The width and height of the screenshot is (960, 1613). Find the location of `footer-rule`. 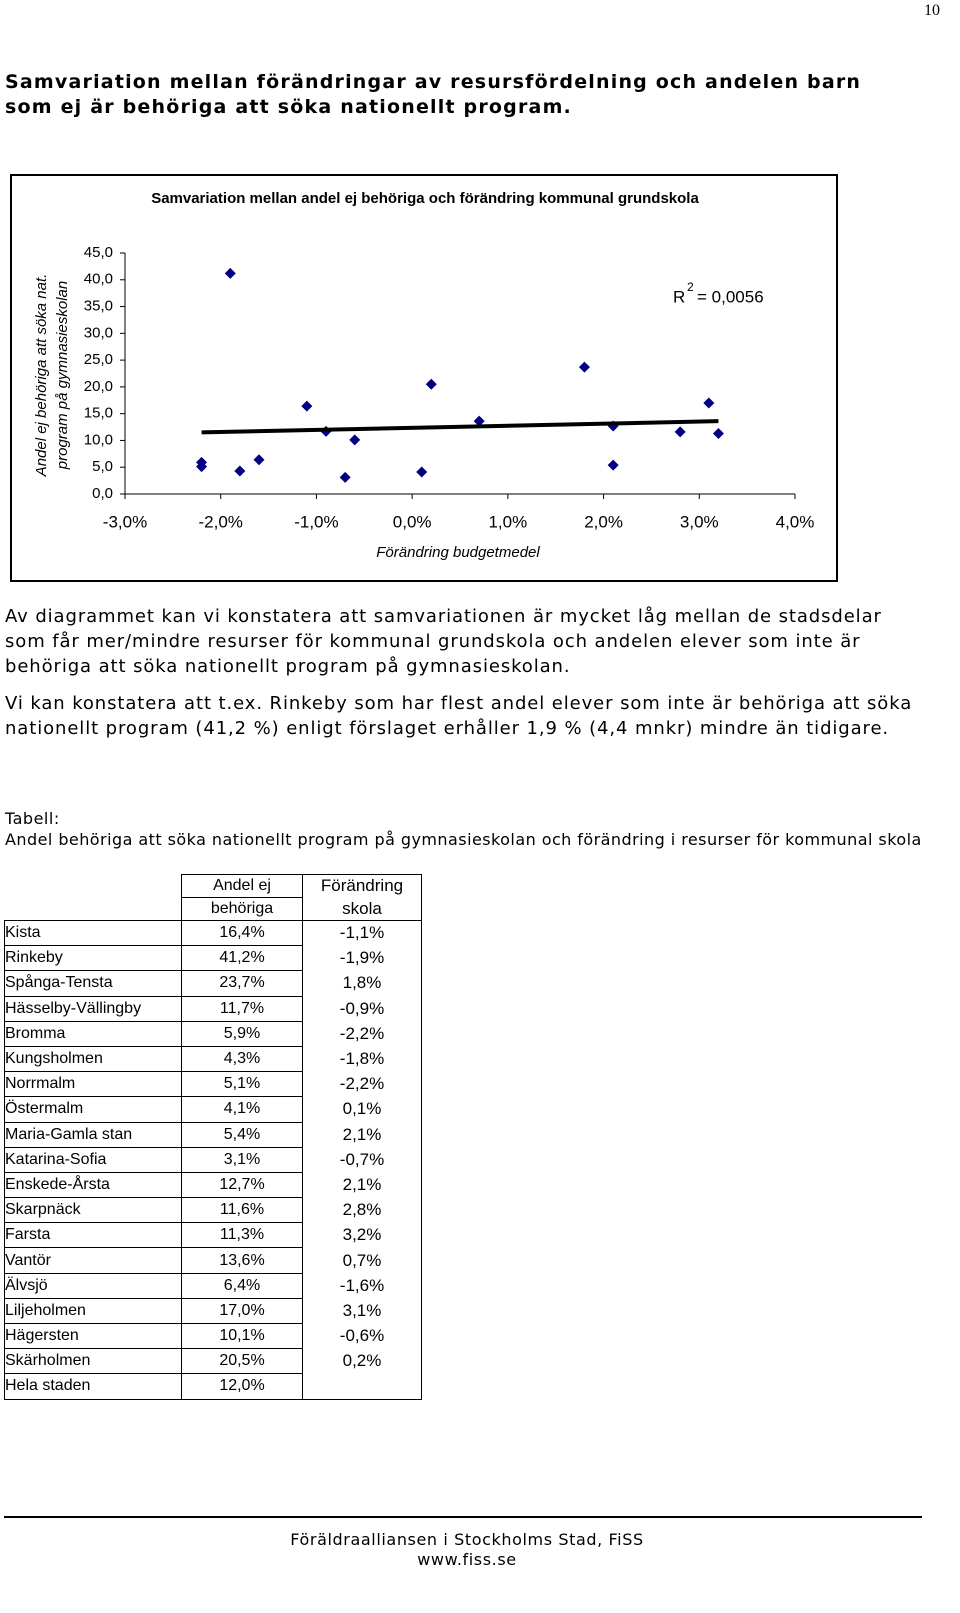

footer-rule is located at coordinates (463, 1517).